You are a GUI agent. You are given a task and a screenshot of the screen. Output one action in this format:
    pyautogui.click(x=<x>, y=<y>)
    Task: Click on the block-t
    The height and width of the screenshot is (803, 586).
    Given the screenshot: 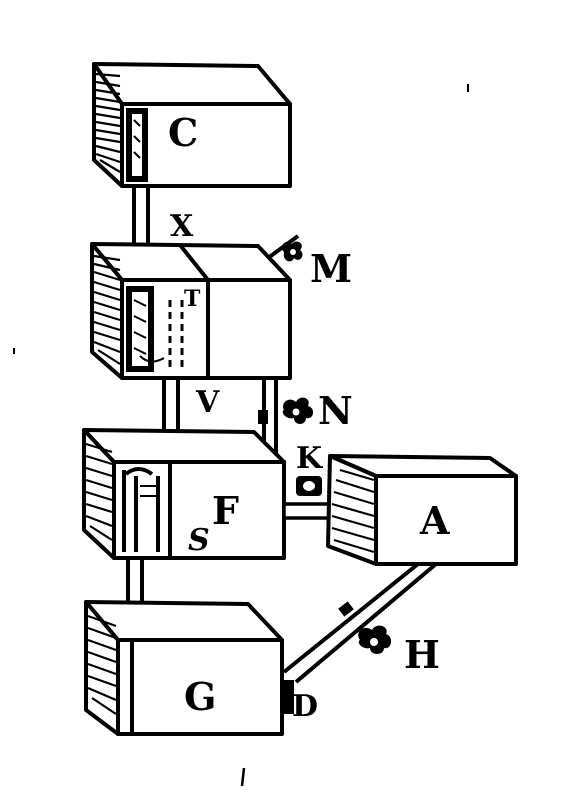 What is the action you would take?
    pyautogui.click(x=191, y=311)
    